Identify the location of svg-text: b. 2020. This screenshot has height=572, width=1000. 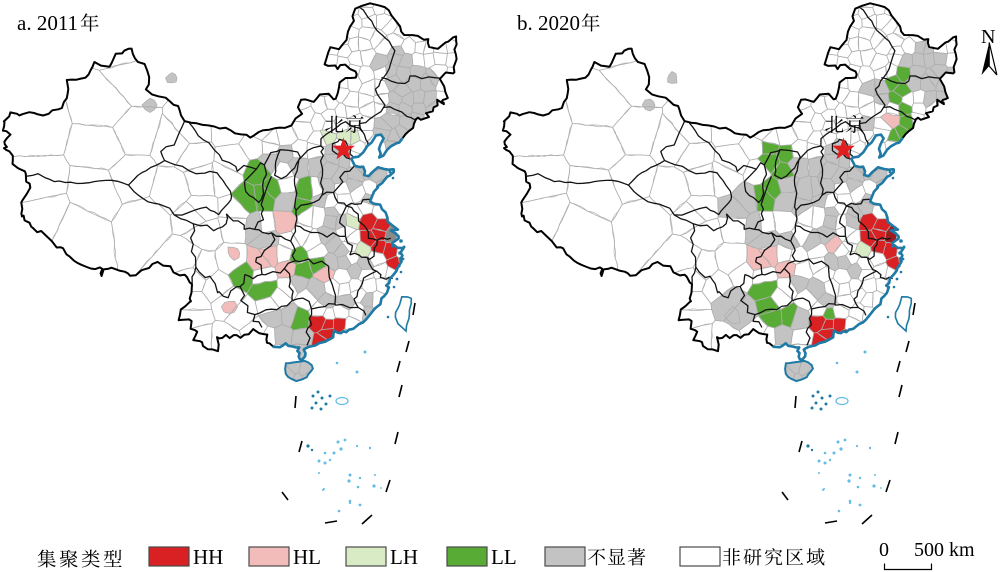
(548, 23).